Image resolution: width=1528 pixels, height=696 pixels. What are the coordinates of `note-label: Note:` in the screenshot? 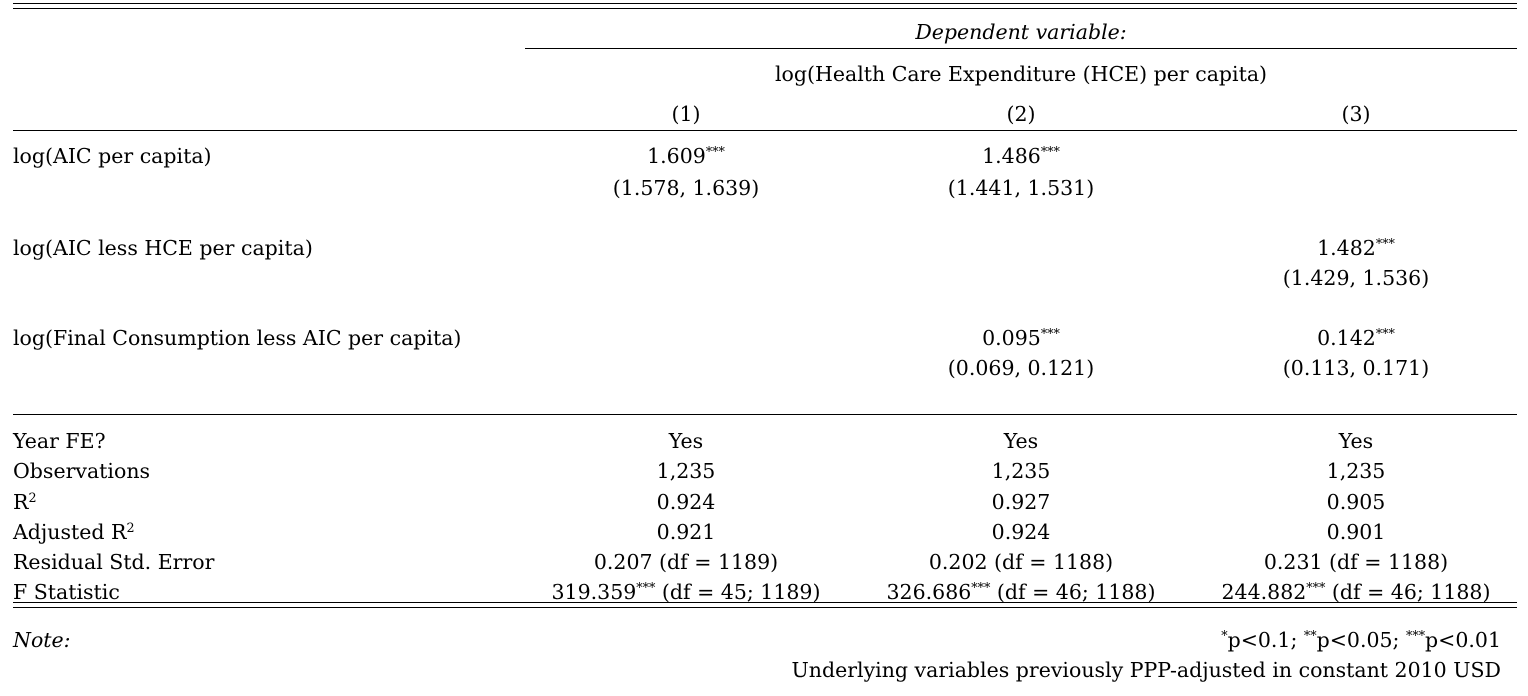 It's located at (42, 640).